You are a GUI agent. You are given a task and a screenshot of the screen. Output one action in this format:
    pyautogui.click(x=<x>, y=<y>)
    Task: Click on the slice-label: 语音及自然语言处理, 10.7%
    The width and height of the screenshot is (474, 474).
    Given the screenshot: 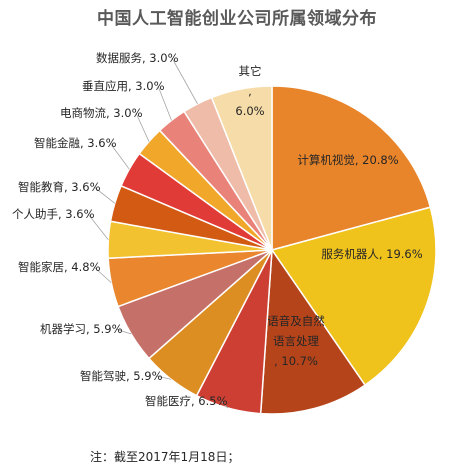 What is the action you would take?
    pyautogui.click(x=296, y=341)
    